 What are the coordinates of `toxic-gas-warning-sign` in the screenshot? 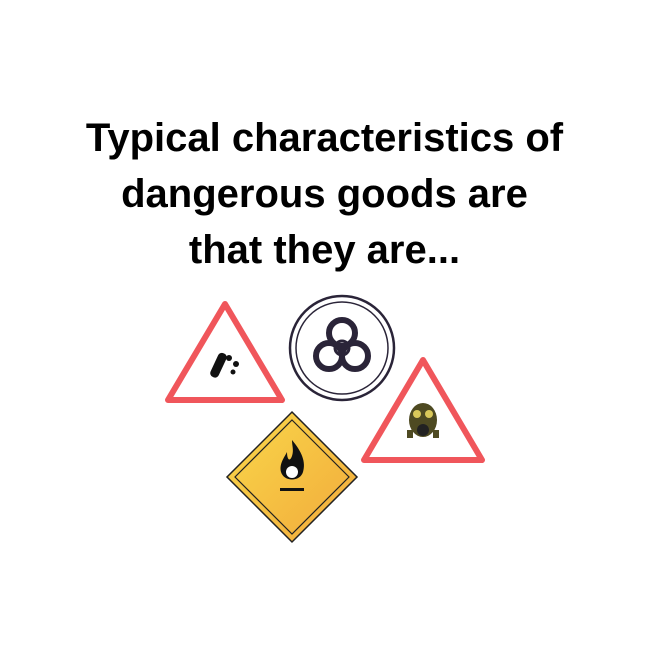 It's located at (423, 410).